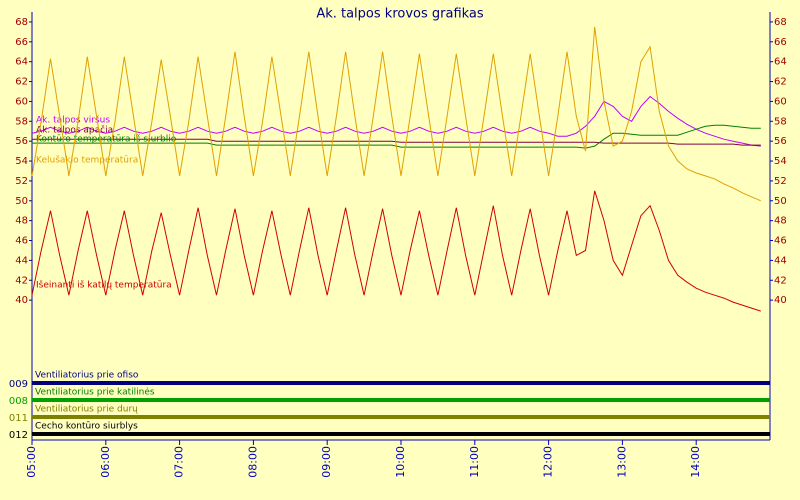 The image size is (800, 500). What do you see at coordinates (18, 401) in the screenshot?
I see `channel-id: 008` at bounding box center [18, 401].